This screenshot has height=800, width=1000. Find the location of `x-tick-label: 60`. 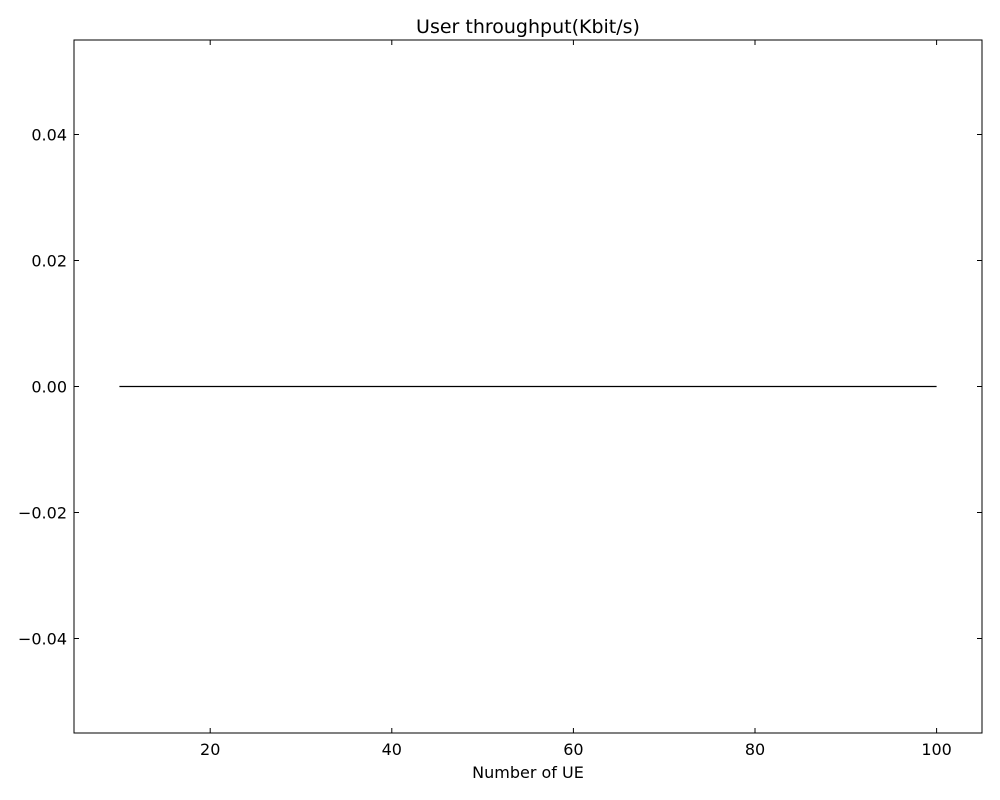

x-tick-label: 60 is located at coordinates (573, 749).